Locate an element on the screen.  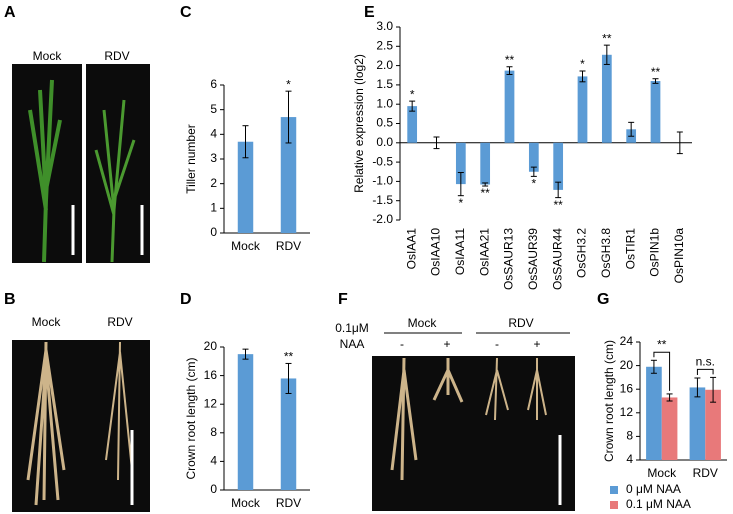
legend-label: 0.1 μM NAA is located at coordinates (658, 504).